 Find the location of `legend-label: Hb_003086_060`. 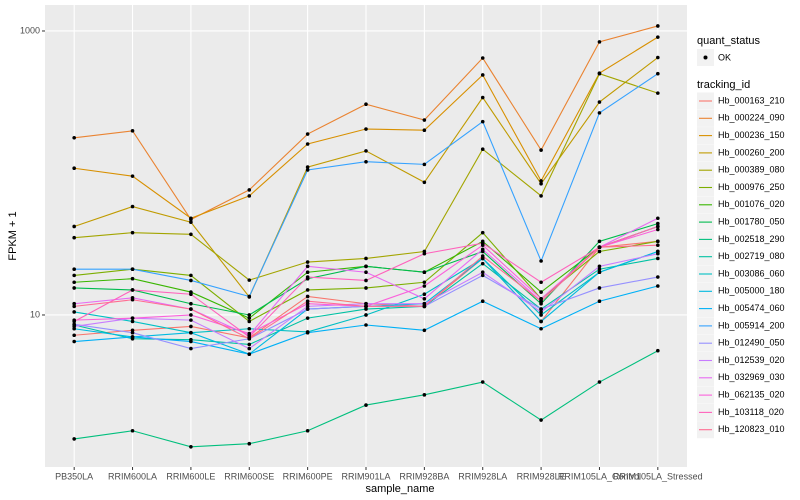

legend-label: Hb_003086_060 is located at coordinates (751, 273).